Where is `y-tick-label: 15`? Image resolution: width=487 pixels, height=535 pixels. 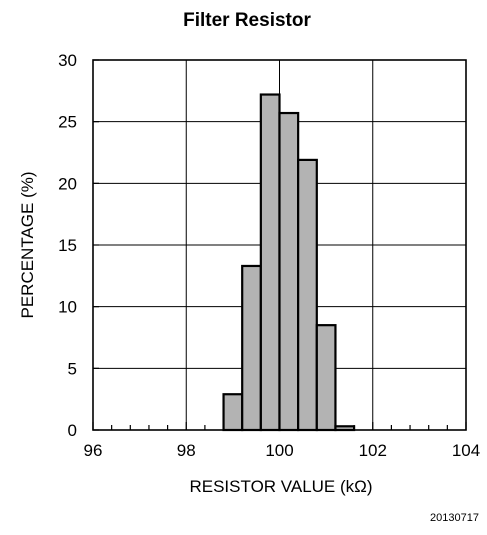
y-tick-label: 15 is located at coordinates (67, 245).